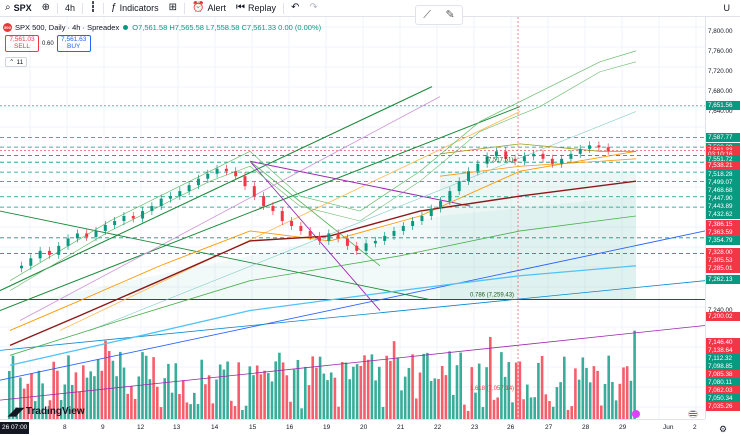 The image size is (740, 436). I want to click on chart-type-button: ┇, so click(93, 8).